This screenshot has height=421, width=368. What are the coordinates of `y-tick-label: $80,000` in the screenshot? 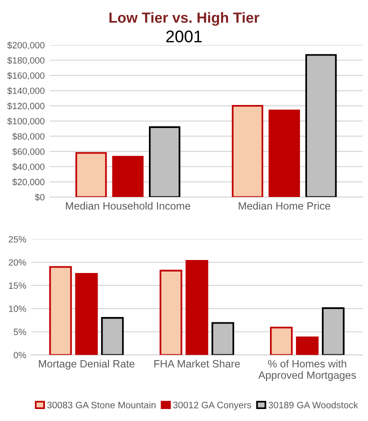 It's located at (28, 136).